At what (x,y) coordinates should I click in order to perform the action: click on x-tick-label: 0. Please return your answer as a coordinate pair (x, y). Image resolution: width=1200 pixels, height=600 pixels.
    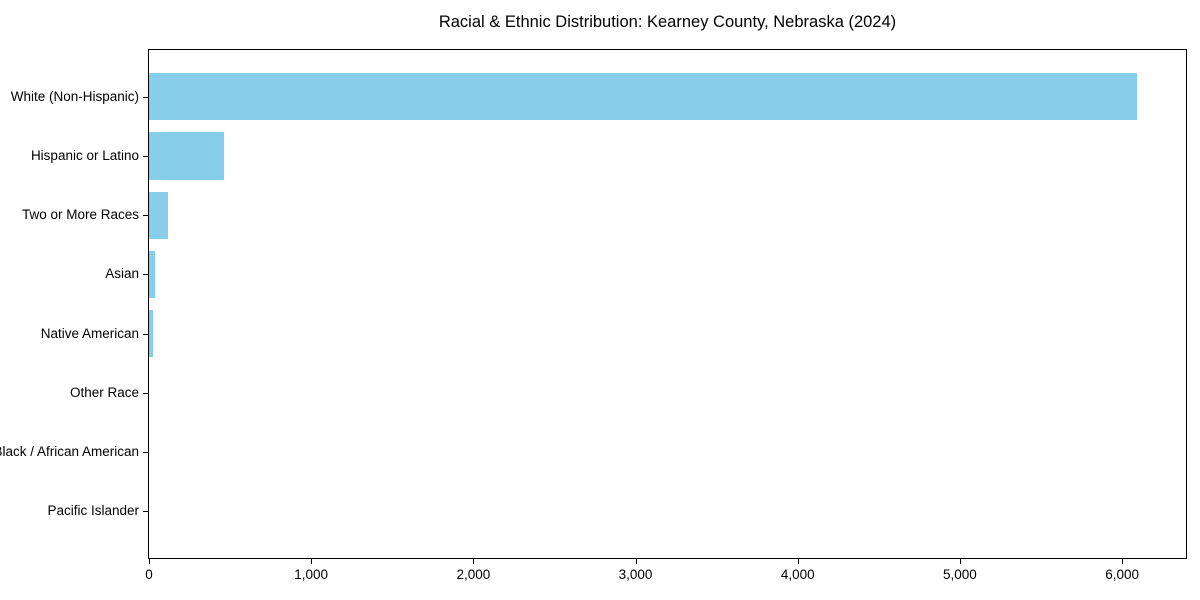
    Looking at the image, I should click on (149, 574).